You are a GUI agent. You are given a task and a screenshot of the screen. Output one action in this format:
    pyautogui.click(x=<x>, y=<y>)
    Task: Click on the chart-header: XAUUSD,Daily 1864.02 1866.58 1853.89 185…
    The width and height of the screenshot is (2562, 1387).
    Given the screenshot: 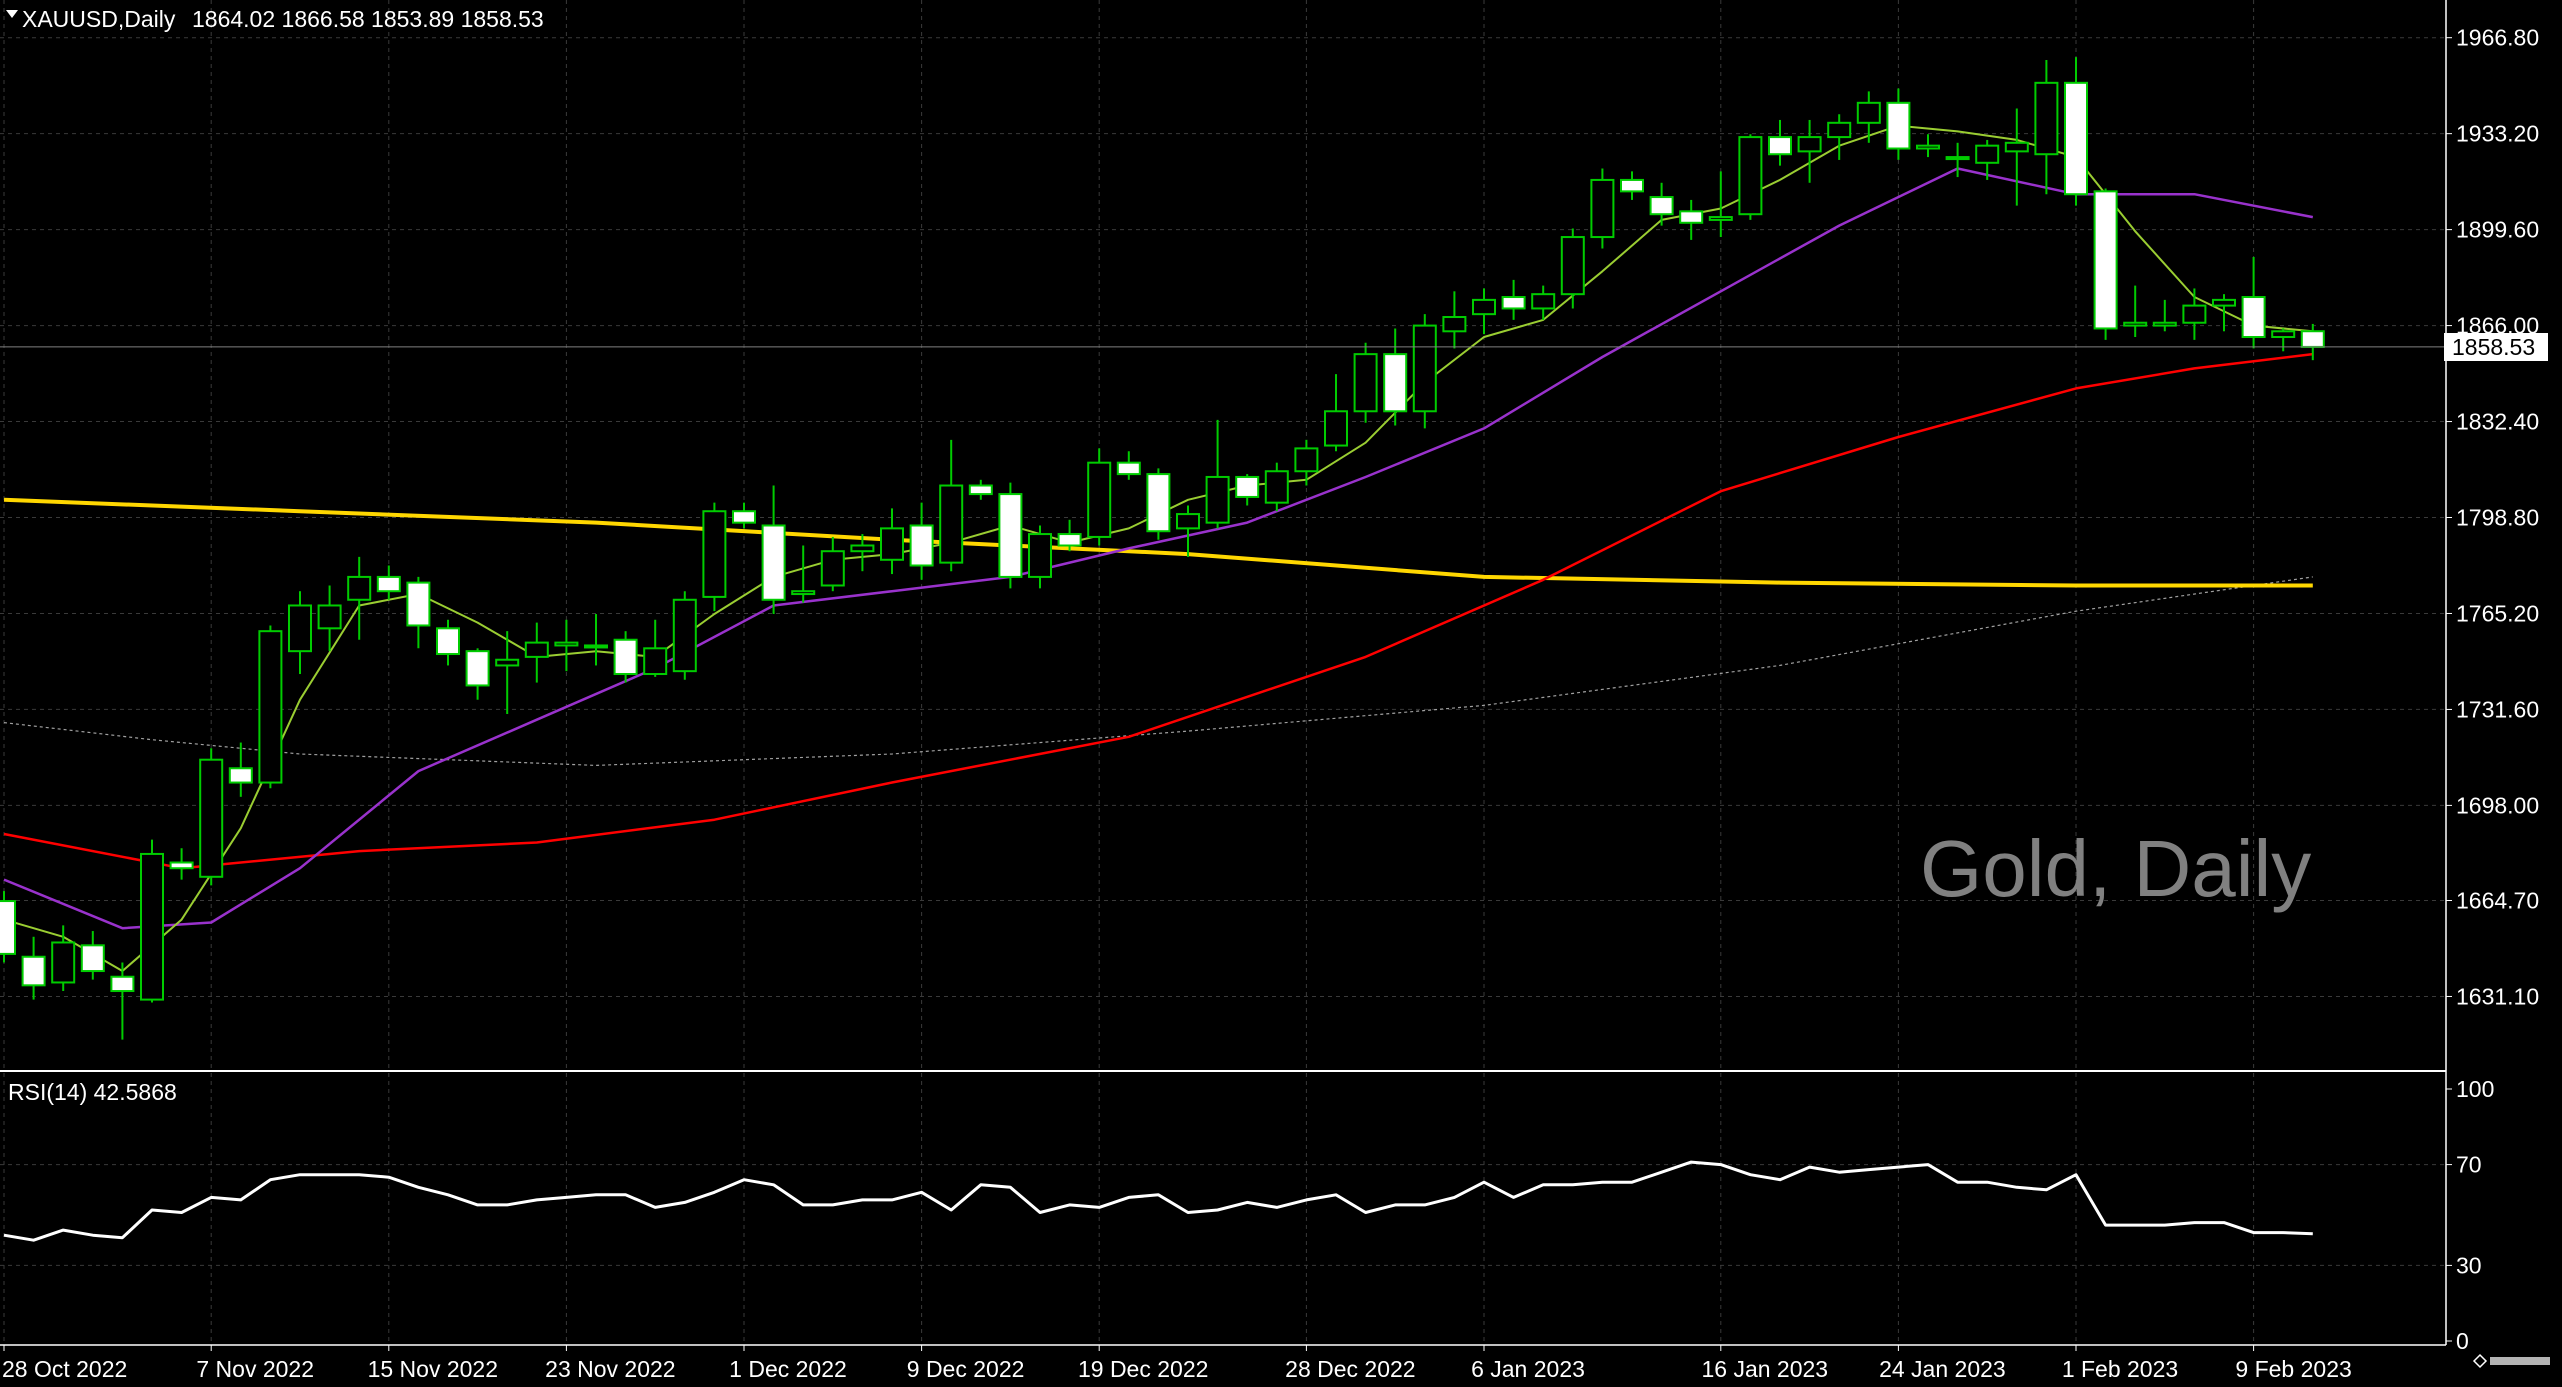 What is the action you would take?
    pyautogui.click(x=275, y=19)
    